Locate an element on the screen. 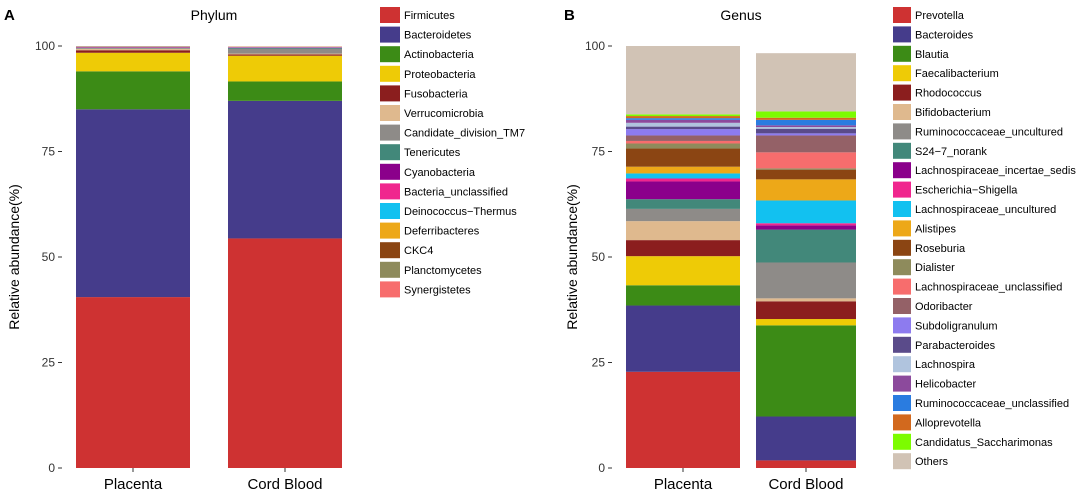  panel-b-bar-placenta-escherichia-shigella is located at coordinates (683, 180).